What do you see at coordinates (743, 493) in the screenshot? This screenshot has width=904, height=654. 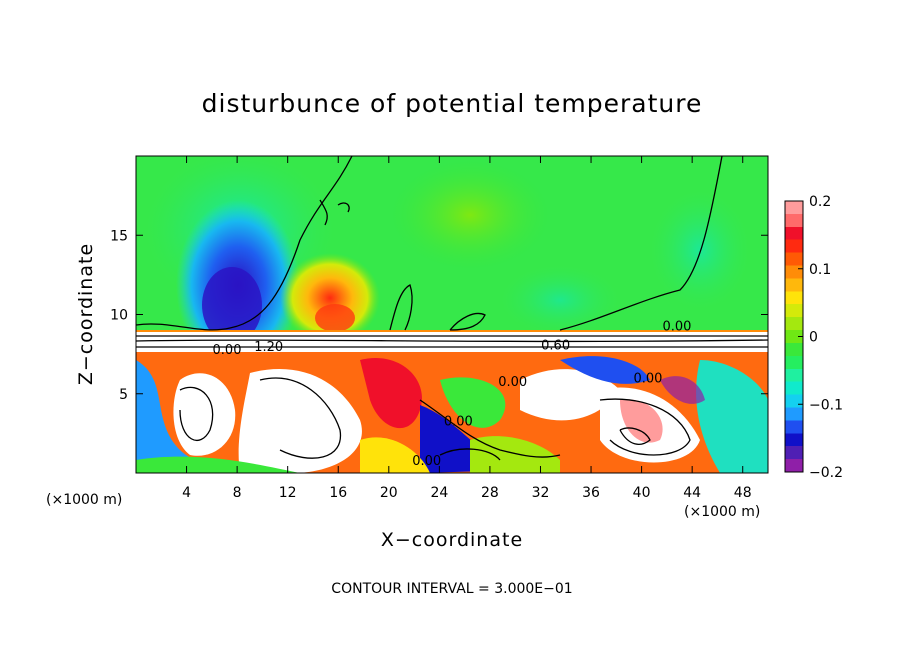 I see `x-tick-label: 48` at bounding box center [743, 493].